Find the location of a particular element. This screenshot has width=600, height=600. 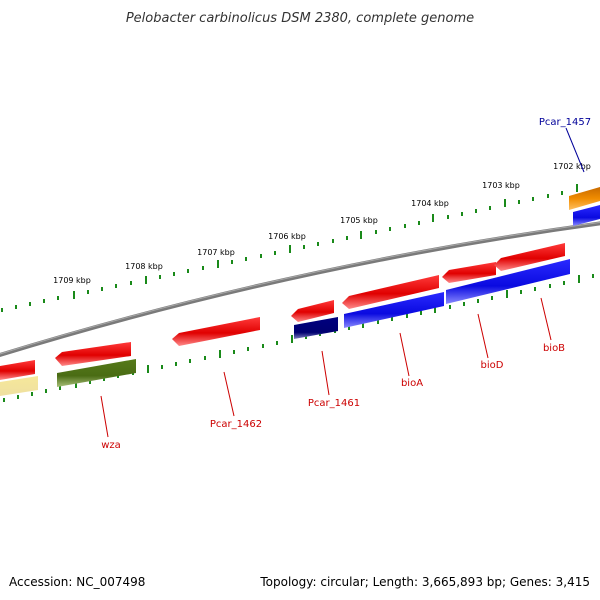

gene-label-wza: wza is located at coordinates (111, 445).